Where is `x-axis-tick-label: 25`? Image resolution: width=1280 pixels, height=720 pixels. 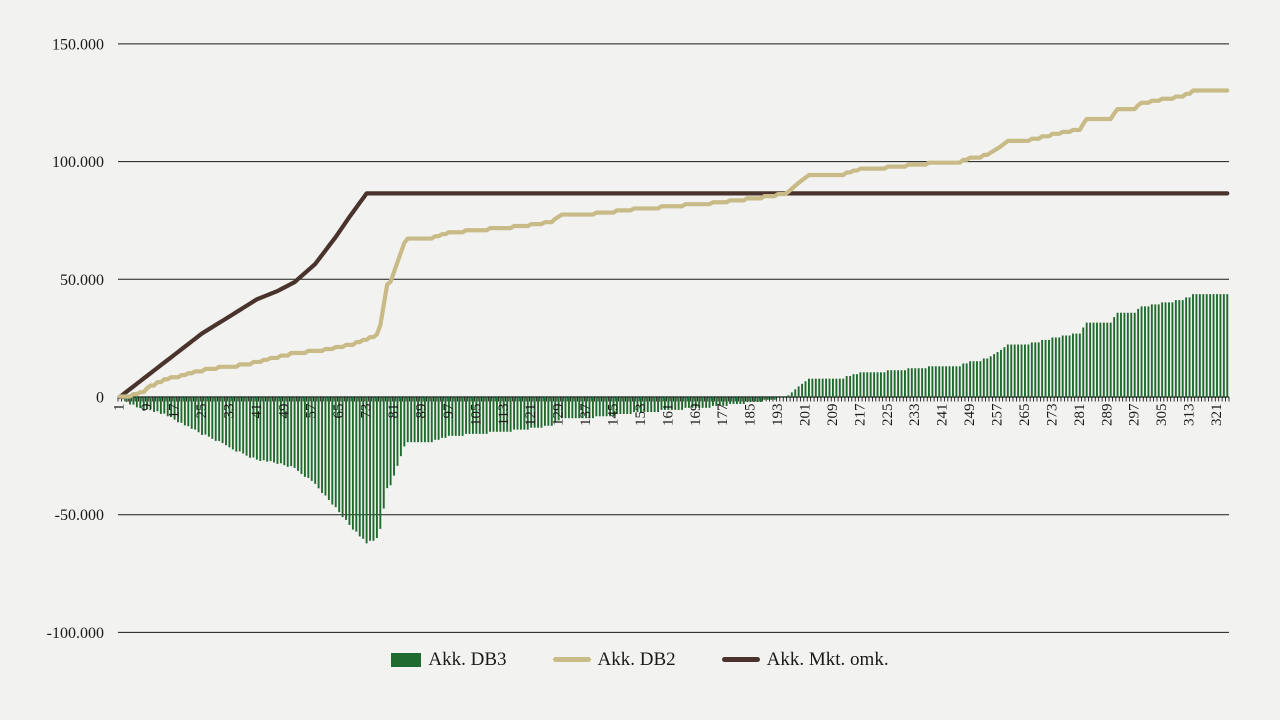
x-axis-tick-label: 25 is located at coordinates (202, 411).